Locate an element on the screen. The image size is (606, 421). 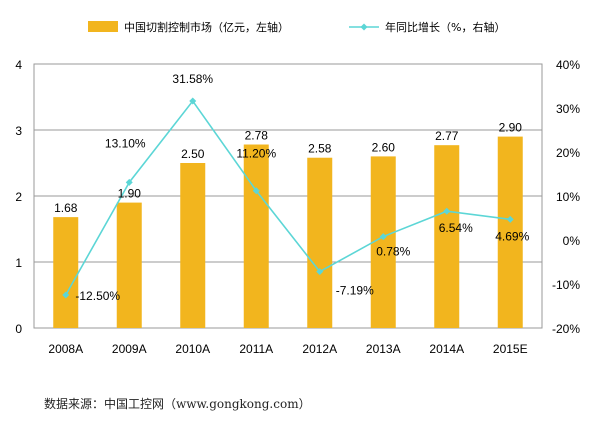
bar-value-label: 2.50 is located at coordinates (193, 154).